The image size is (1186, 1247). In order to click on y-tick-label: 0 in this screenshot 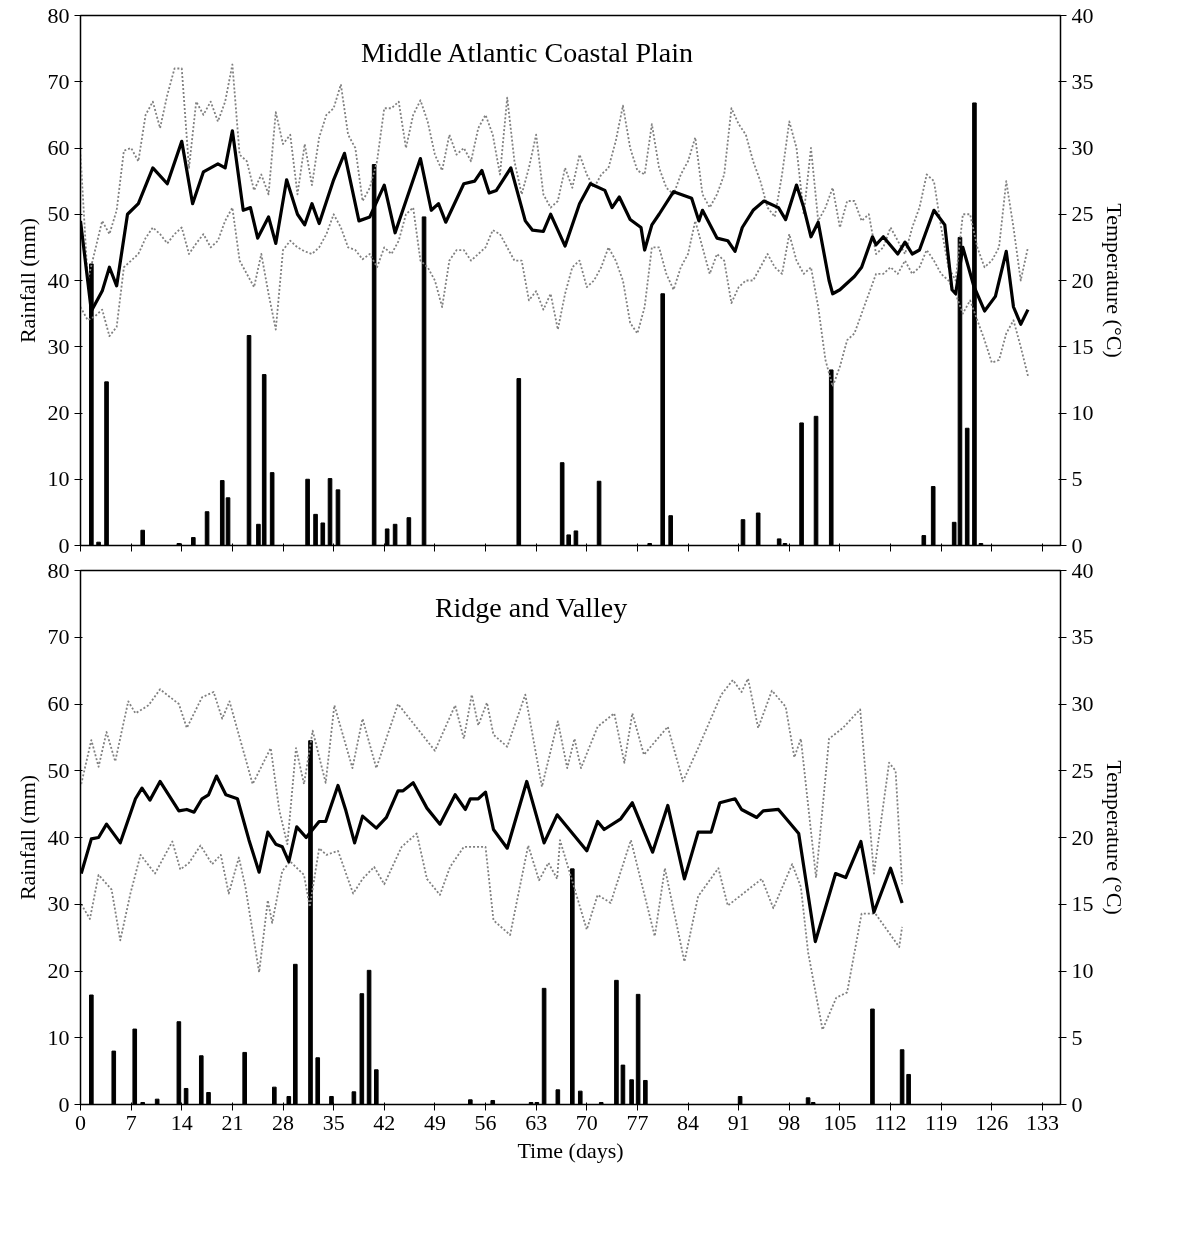, I will do `click(64, 1104)`.